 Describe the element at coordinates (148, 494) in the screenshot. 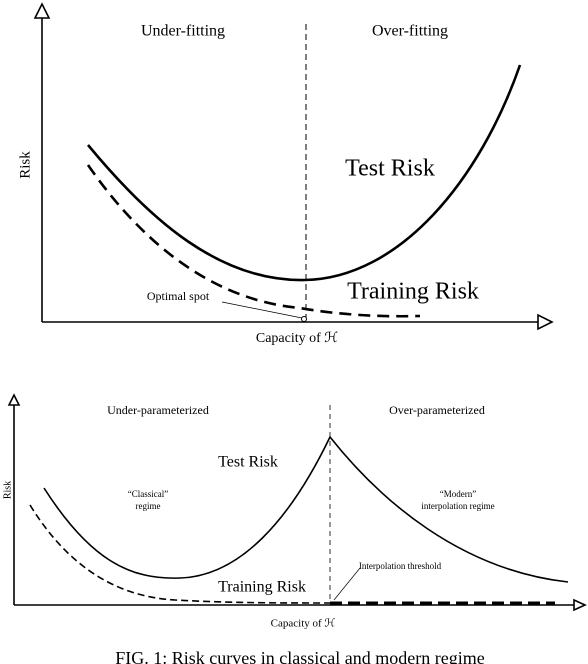

I see `annotation: “Classical”` at that location.